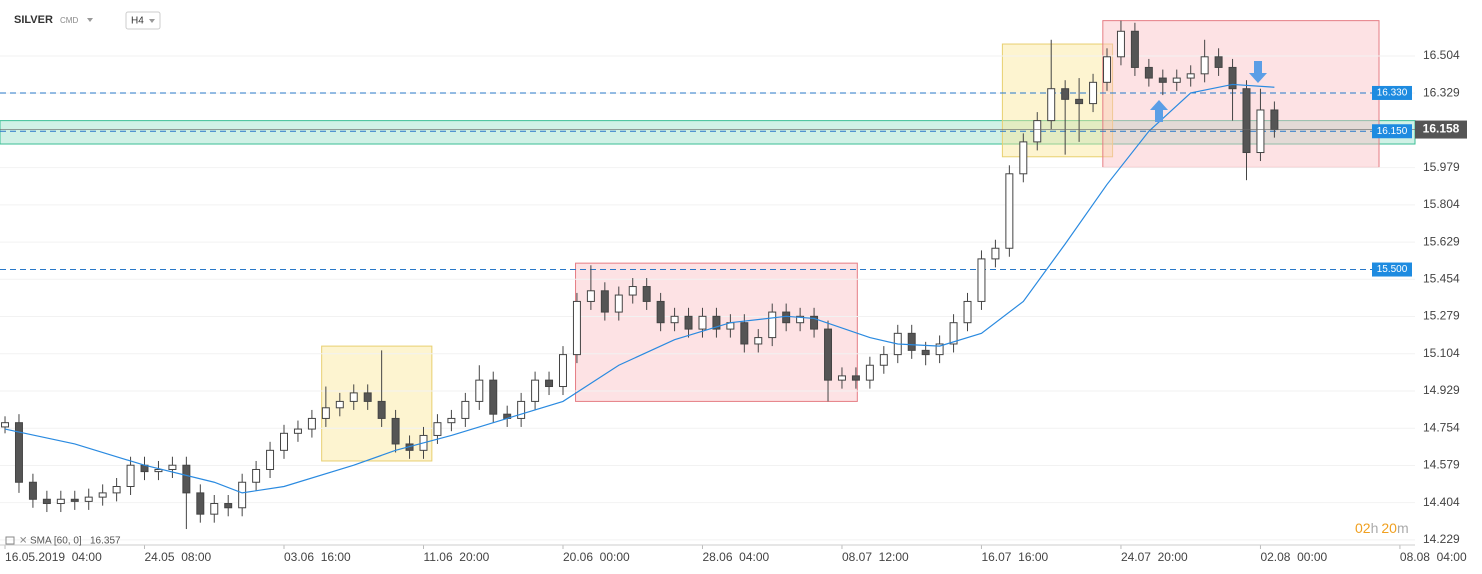 The width and height of the screenshot is (1482, 574). What do you see at coordinates (105, 541) in the screenshot?
I see `indicator-value: 16.357` at bounding box center [105, 541].